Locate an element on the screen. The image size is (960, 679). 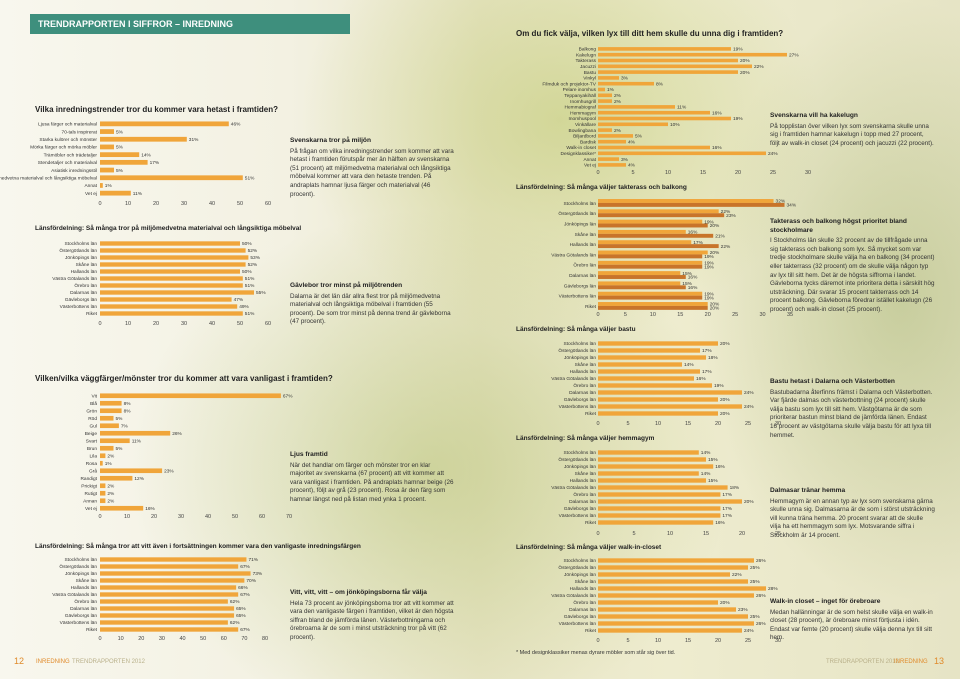
category-label: Blå is located at coordinates (93, 403).